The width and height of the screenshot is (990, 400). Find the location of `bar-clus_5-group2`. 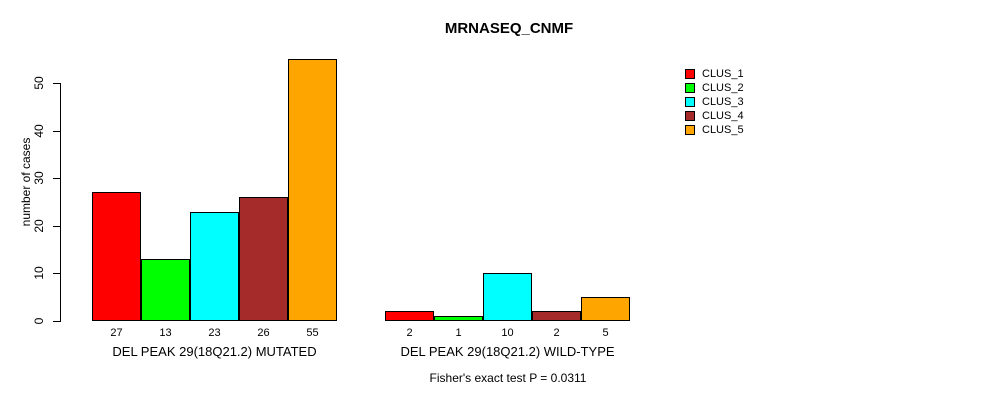

bar-clus_5-group2 is located at coordinates (605, 309).